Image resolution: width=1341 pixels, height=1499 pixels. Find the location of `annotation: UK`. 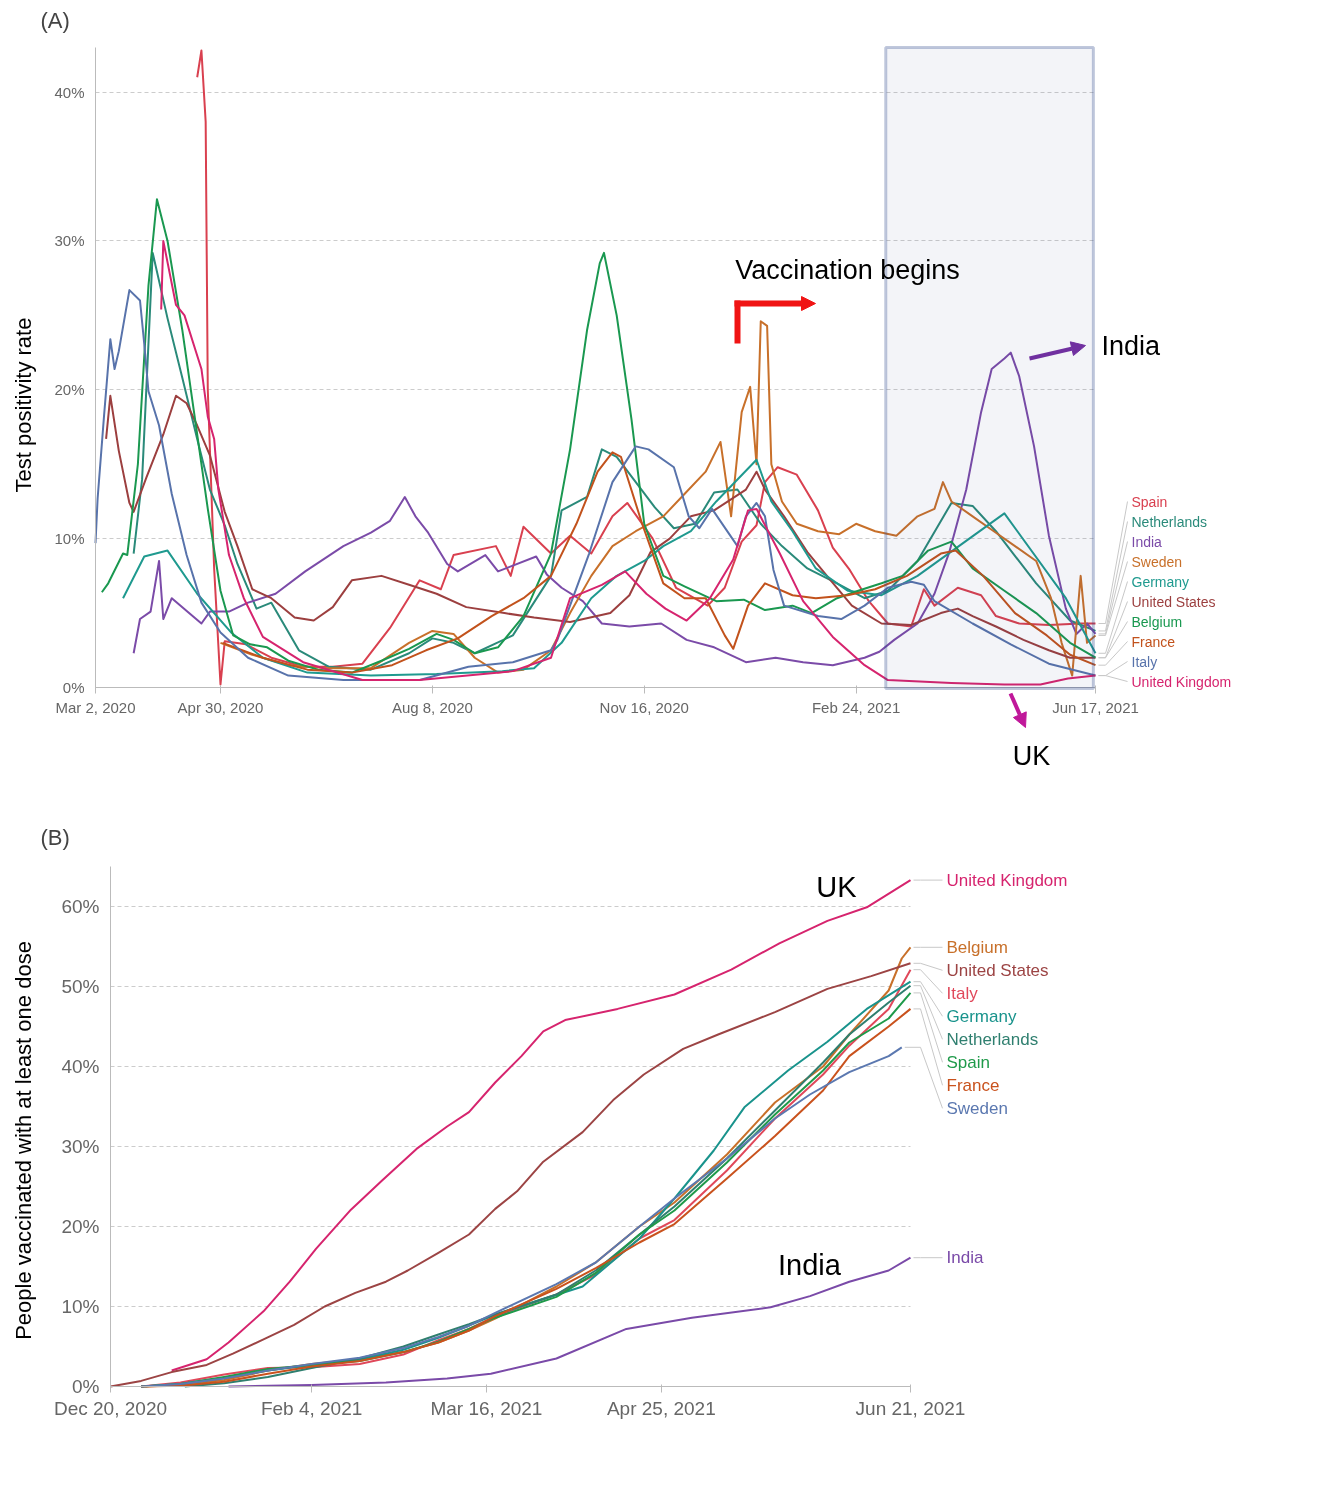

annotation: UK is located at coordinates (837, 886).